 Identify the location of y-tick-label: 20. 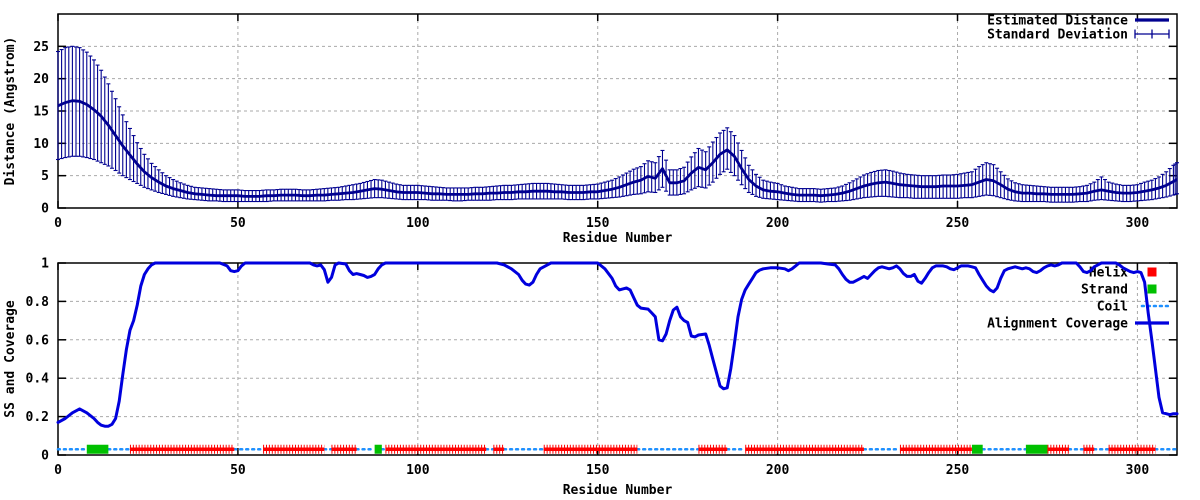
(41, 79).